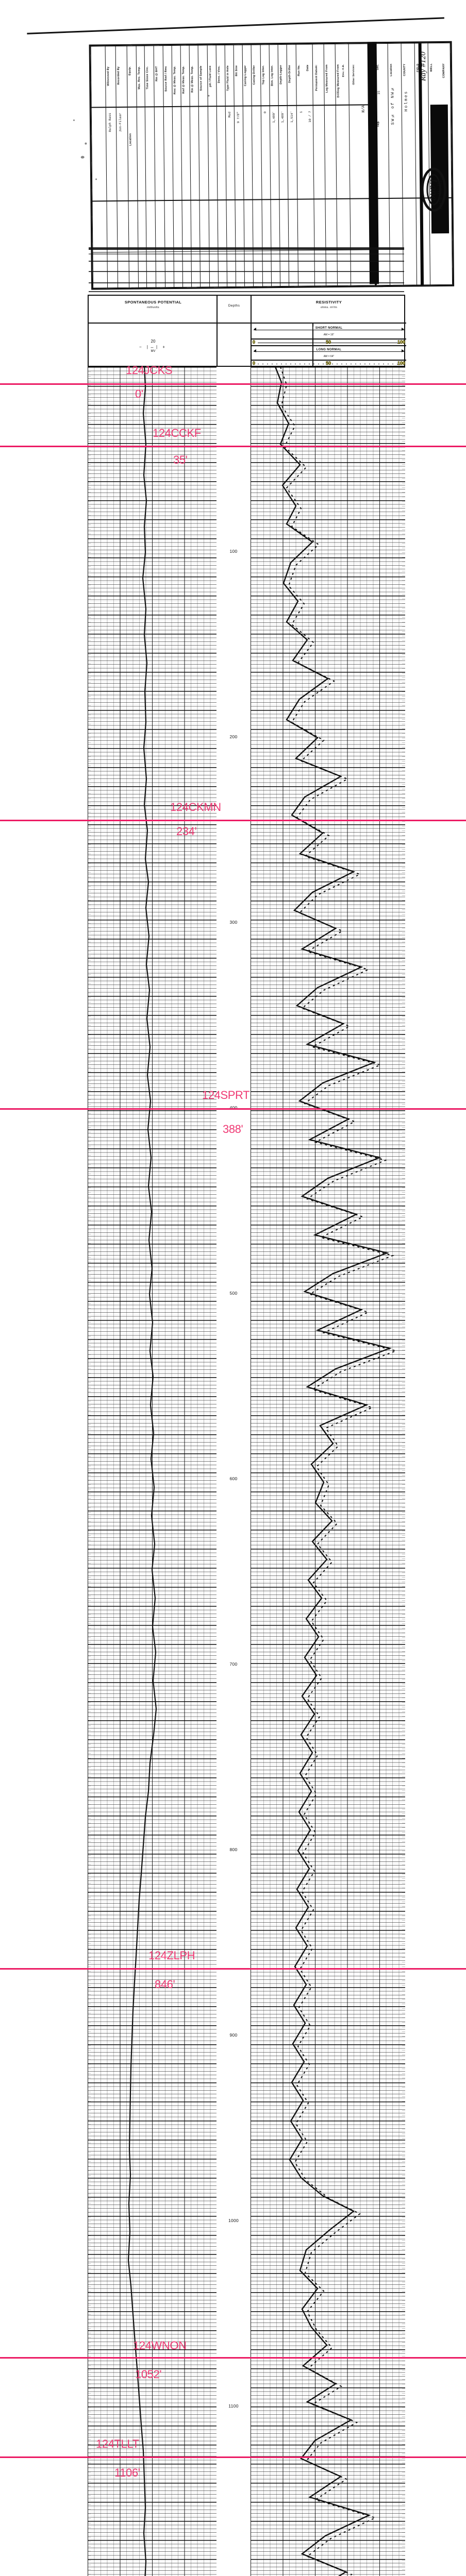  Describe the element at coordinates (183, 79) in the screenshot. I see `header-field-label: Rmf @ Meas. Temp.` at that location.